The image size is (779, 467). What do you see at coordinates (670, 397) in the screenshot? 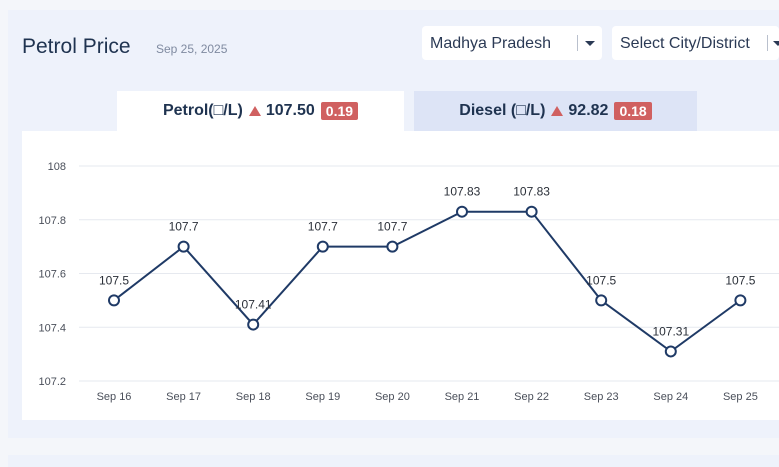
I see `x-tick-label: Sep 24` at bounding box center [670, 397].